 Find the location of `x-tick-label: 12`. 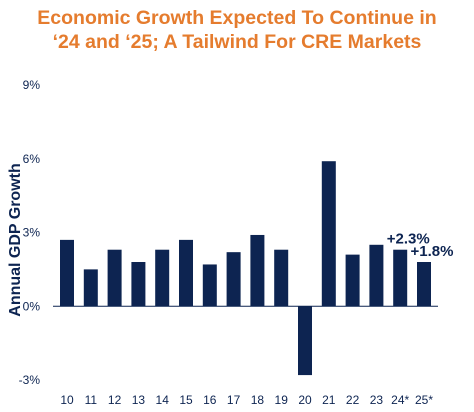

x-tick-label: 12 is located at coordinates (115, 400).